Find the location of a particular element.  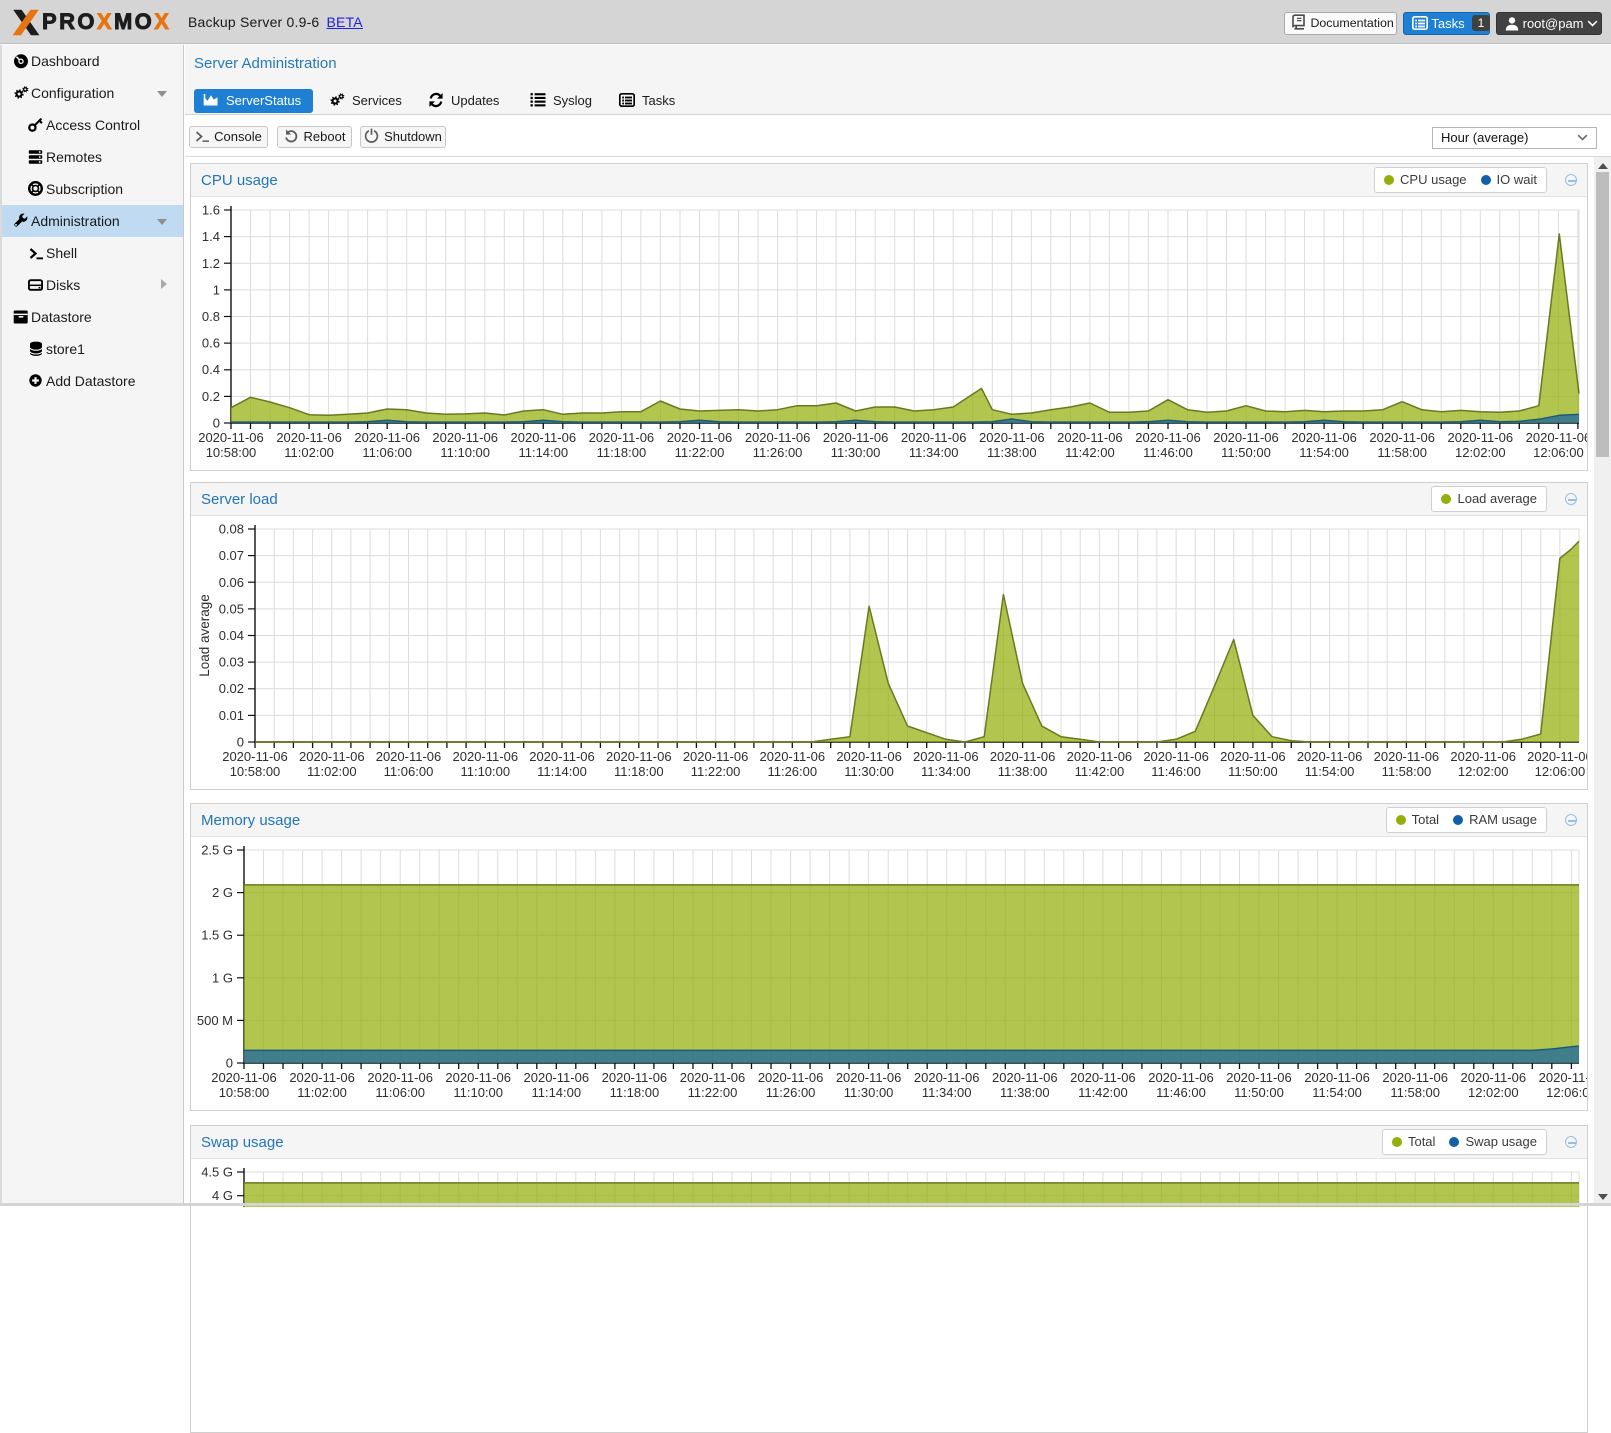

svg-text: 0.08 is located at coordinates (231, 529).